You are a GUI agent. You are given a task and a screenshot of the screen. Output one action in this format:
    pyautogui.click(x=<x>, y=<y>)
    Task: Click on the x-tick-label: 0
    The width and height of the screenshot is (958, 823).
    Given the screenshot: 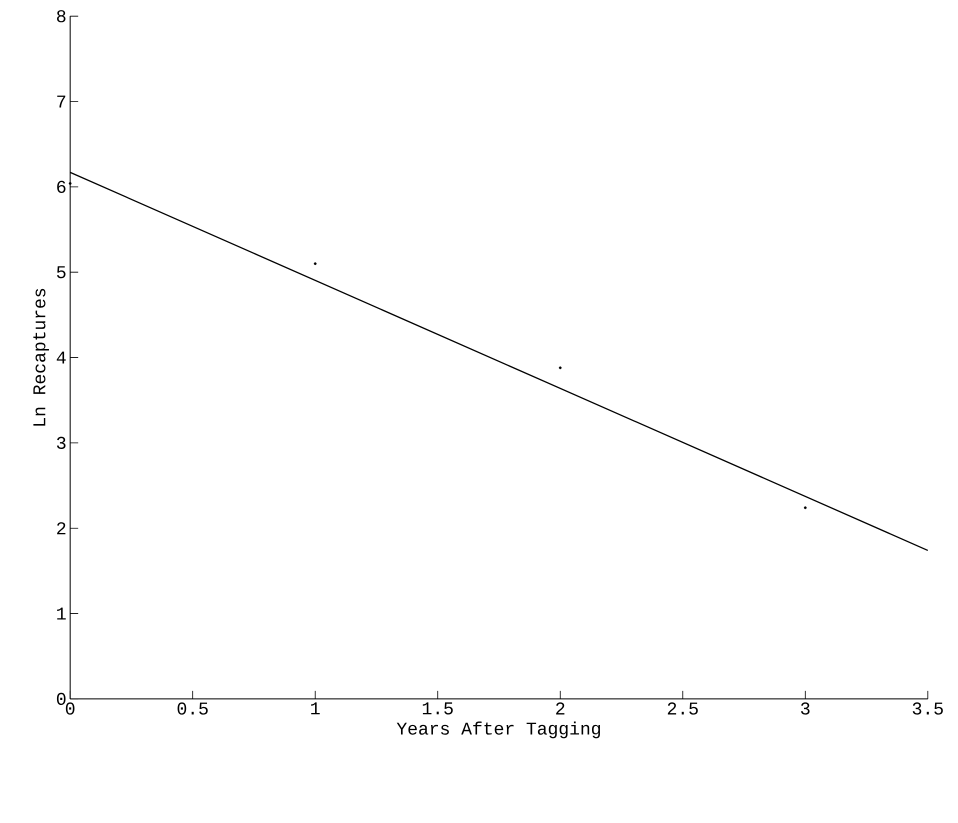 What is the action you would take?
    pyautogui.click(x=70, y=708)
    